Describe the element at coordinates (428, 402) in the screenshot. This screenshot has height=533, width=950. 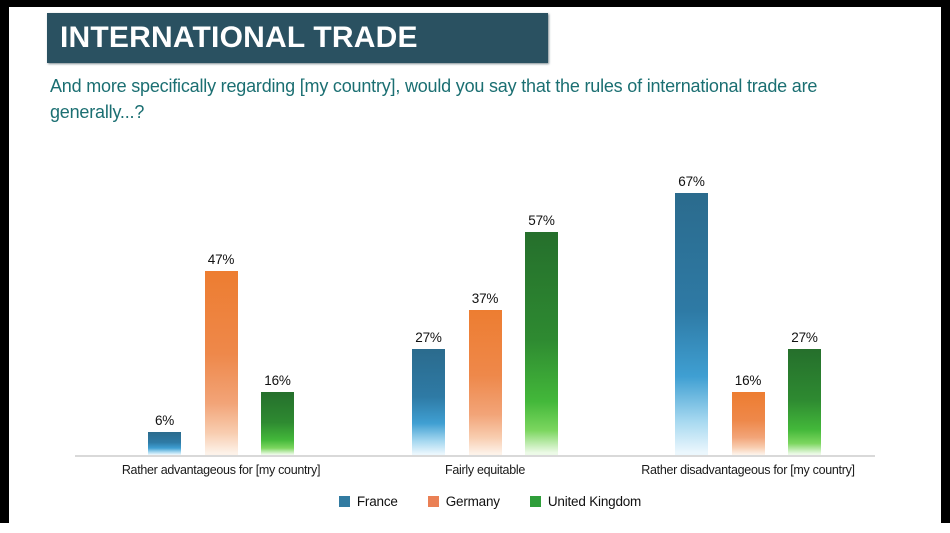
I see `bar-france-fairly-equitable` at that location.